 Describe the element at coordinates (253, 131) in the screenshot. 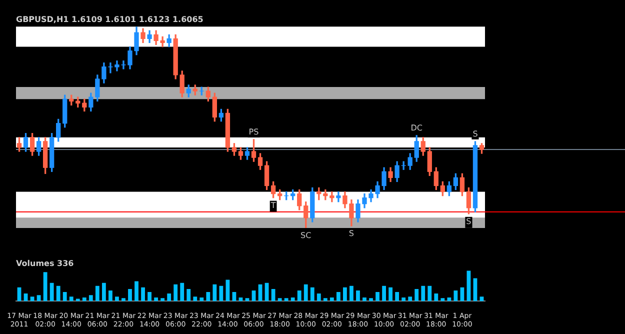

I see `annotation: PS` at that location.